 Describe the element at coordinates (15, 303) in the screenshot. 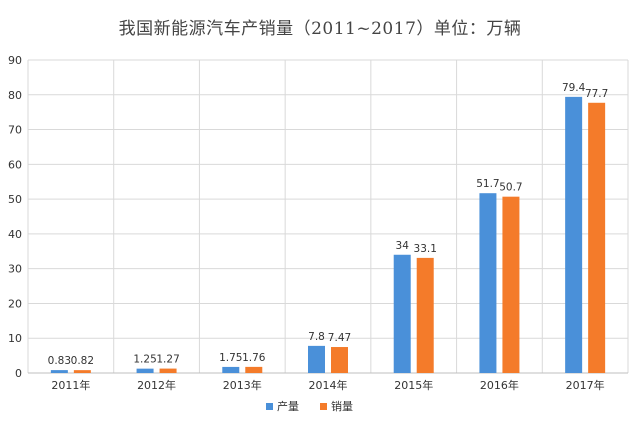

I see `y-tick-label: 20` at that location.